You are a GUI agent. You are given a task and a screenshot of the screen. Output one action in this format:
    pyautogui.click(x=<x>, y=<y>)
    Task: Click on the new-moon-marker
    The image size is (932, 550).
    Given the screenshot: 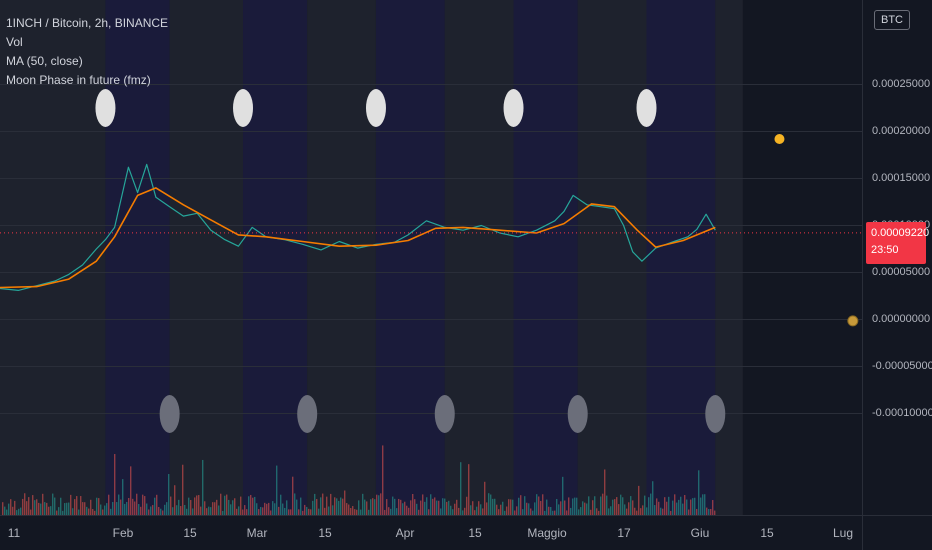 What is the action you would take?
    pyautogui.click(x=577, y=414)
    